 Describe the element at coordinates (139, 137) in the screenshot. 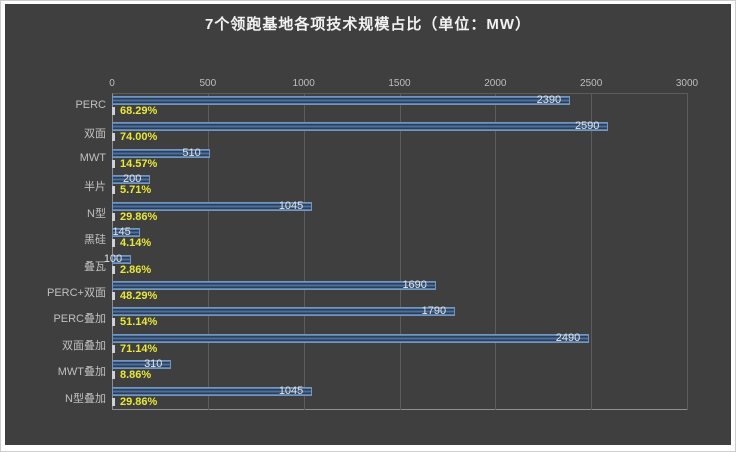

I see `percent-label: 74.00%` at that location.